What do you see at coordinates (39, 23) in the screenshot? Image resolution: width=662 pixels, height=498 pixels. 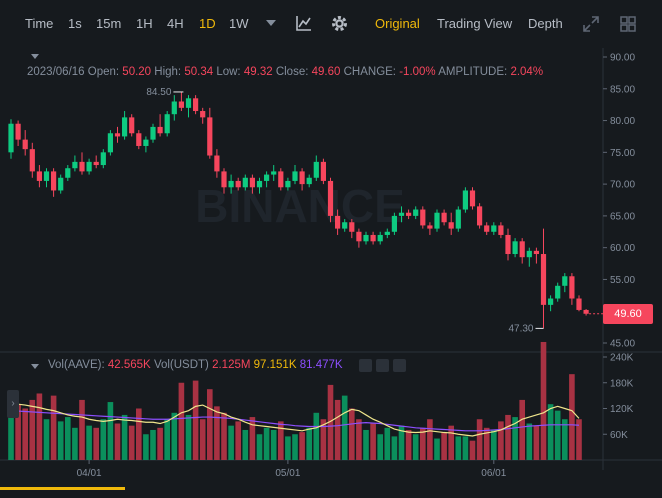 I see `time-button: Time` at bounding box center [39, 23].